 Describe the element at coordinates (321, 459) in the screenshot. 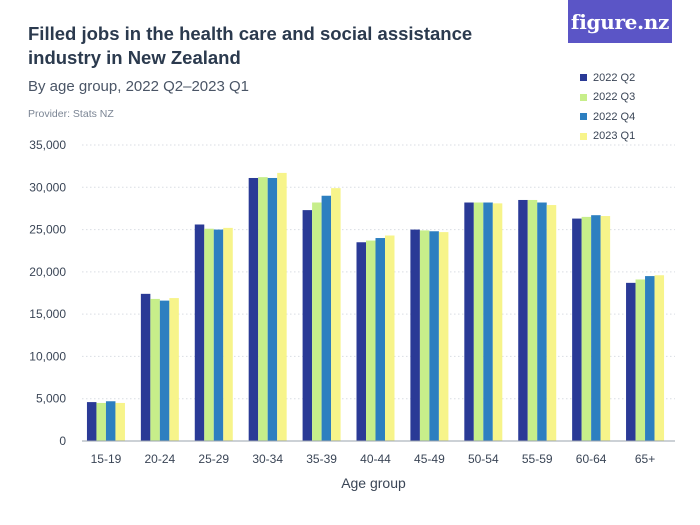

I see `x-tick-label: 35-39` at that location.